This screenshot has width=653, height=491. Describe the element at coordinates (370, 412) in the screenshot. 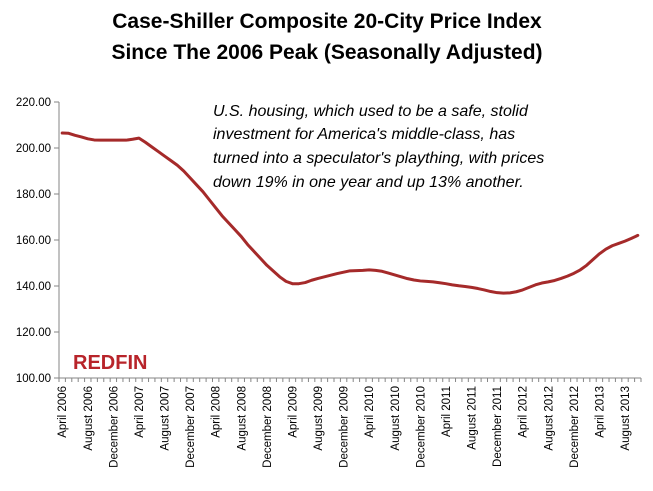

I see `x-tick-label: April 2010` at that location.